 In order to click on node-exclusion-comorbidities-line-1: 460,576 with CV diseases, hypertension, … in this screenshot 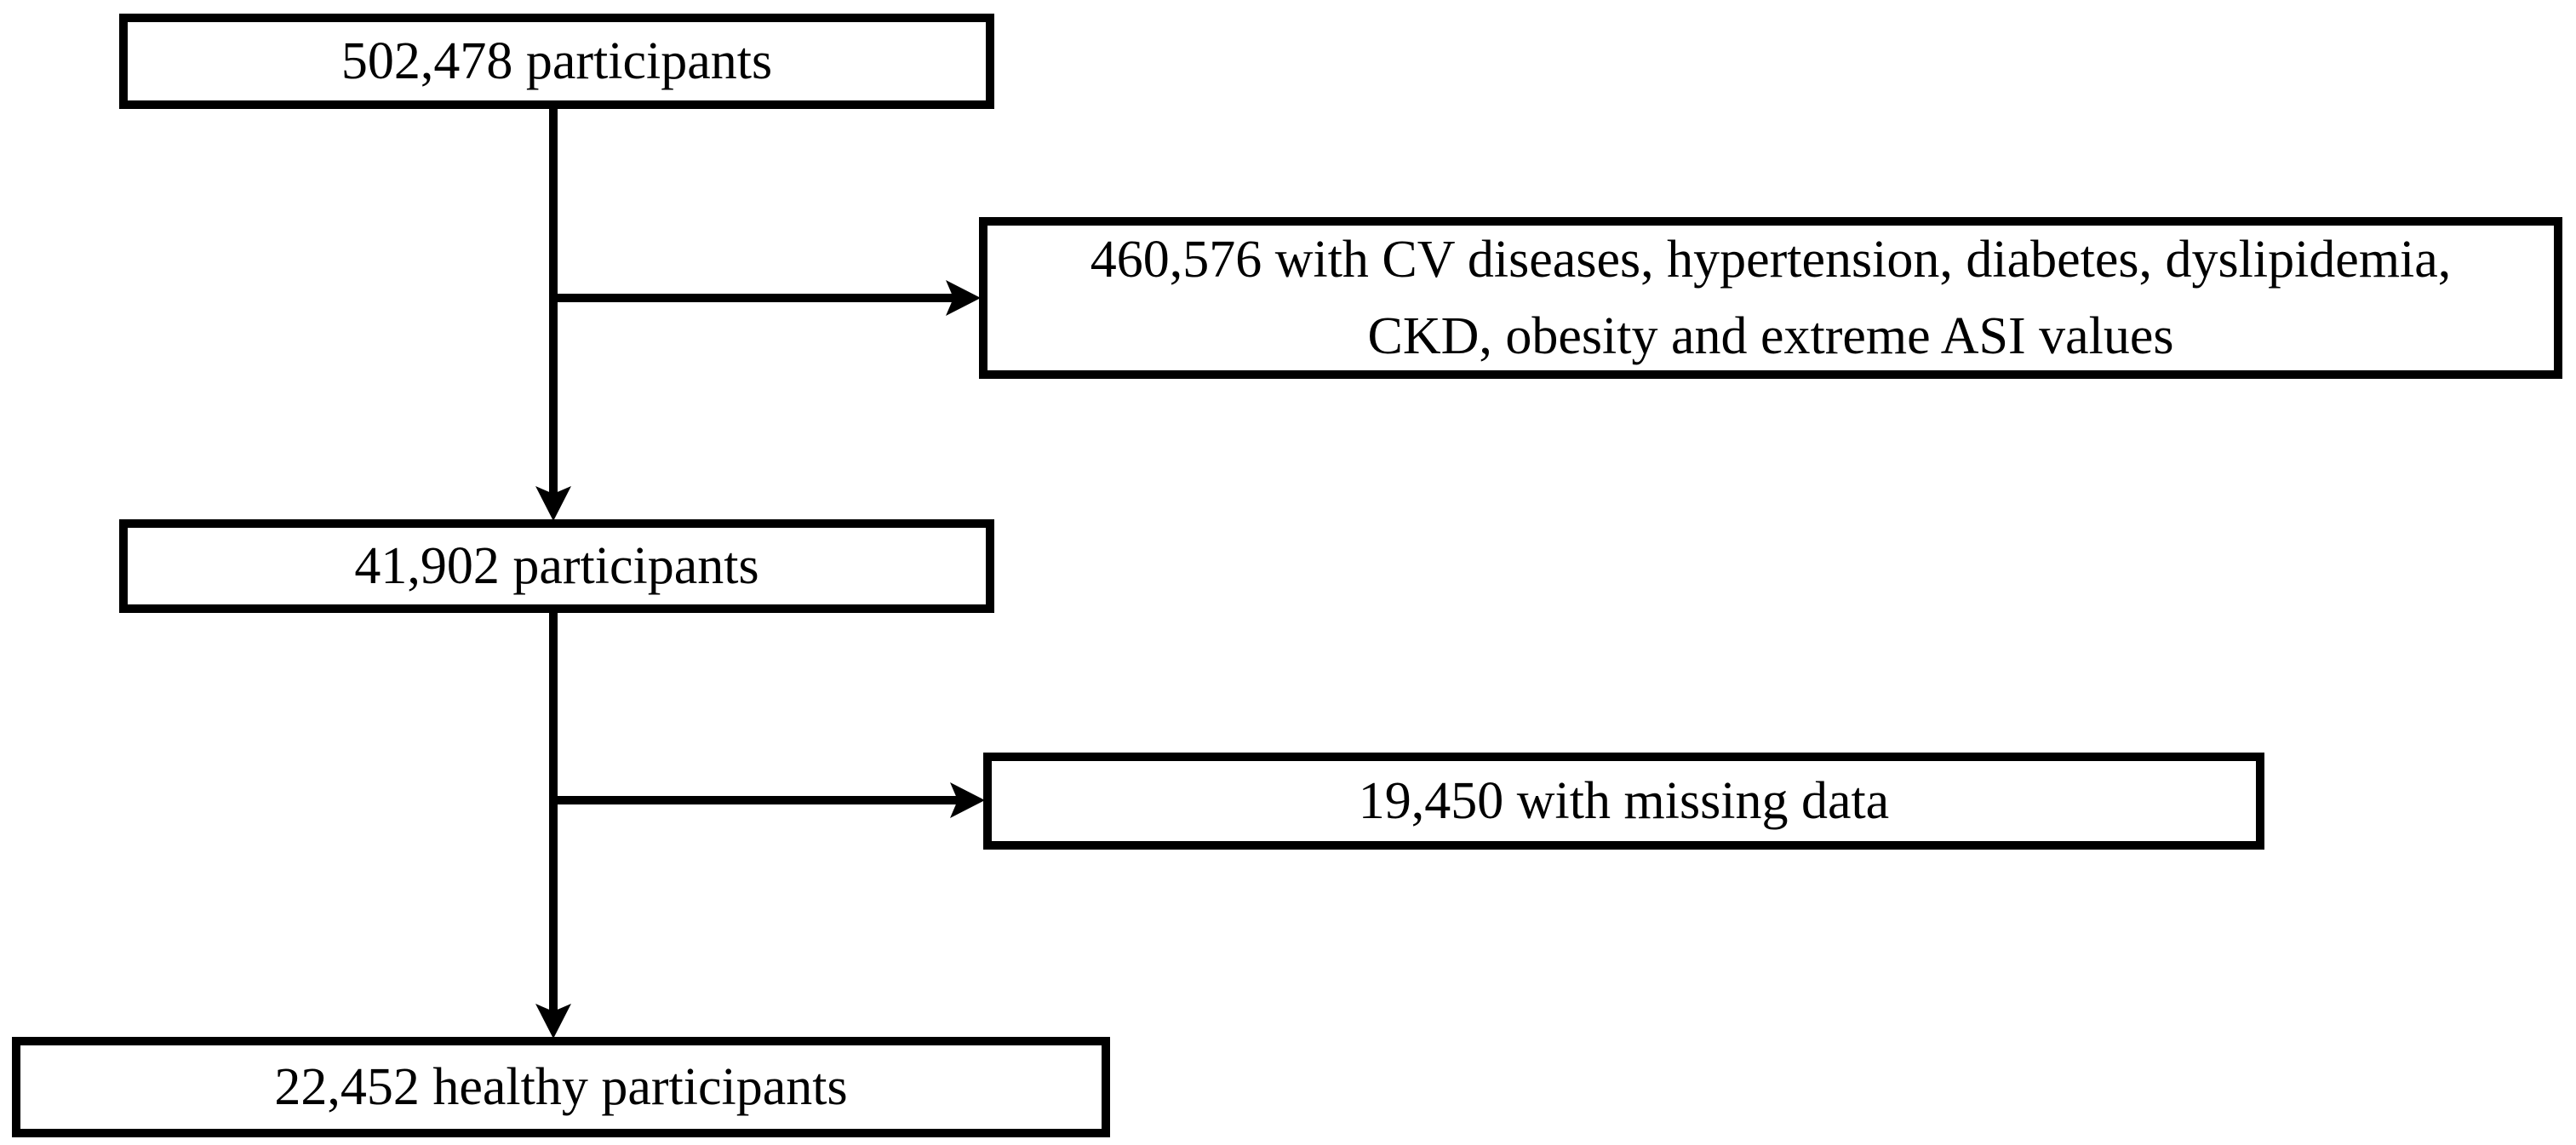, I will do `click(1771, 260)`.